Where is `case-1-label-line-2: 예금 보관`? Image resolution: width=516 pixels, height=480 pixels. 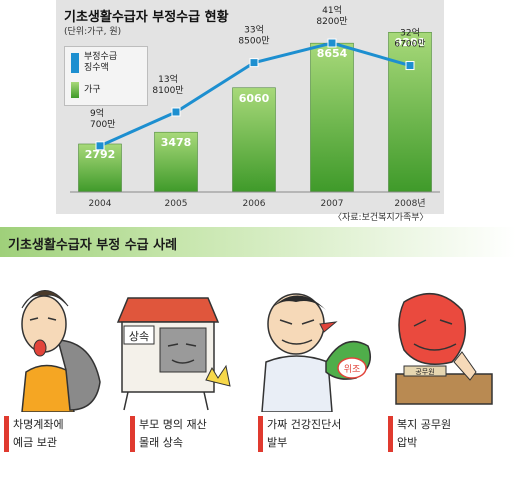 case-1-label-line-2: 예금 보관 is located at coordinates (35, 442).